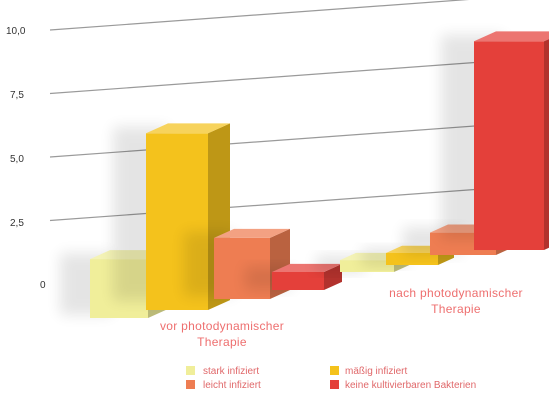 Image resolution: width=549 pixels, height=397 pixels. What do you see at coordinates (367, 266) in the screenshot?
I see `bar-stark` at bounding box center [367, 266].